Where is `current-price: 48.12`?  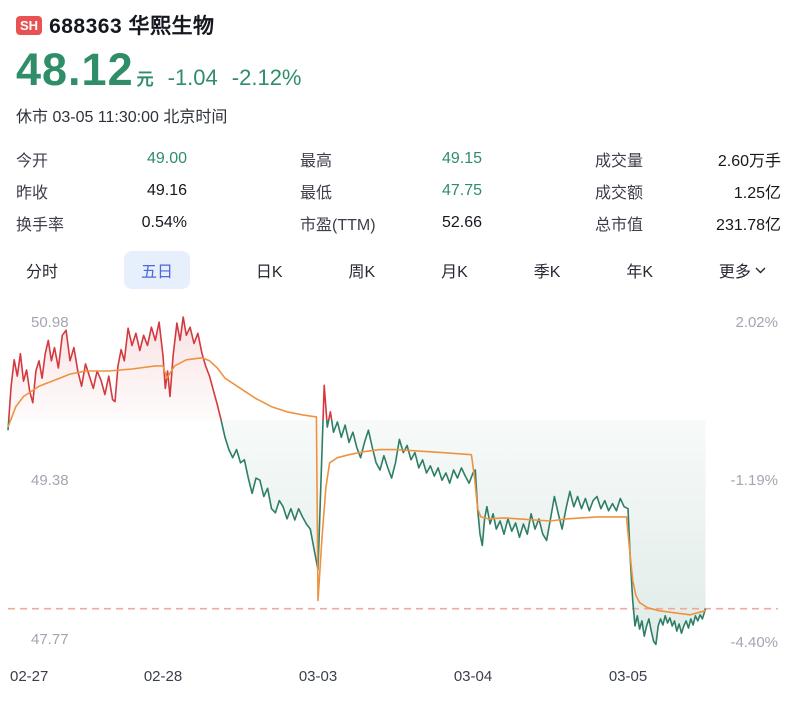
current-price: 48.12 is located at coordinates (75, 69).